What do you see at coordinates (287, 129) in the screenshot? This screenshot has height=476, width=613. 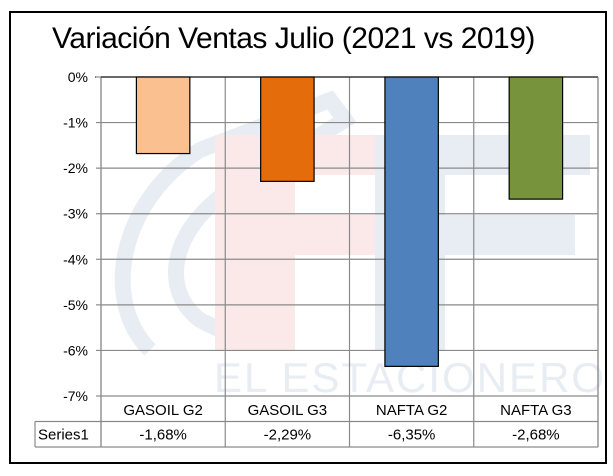 I see `bar-gasoil-g3` at bounding box center [287, 129].